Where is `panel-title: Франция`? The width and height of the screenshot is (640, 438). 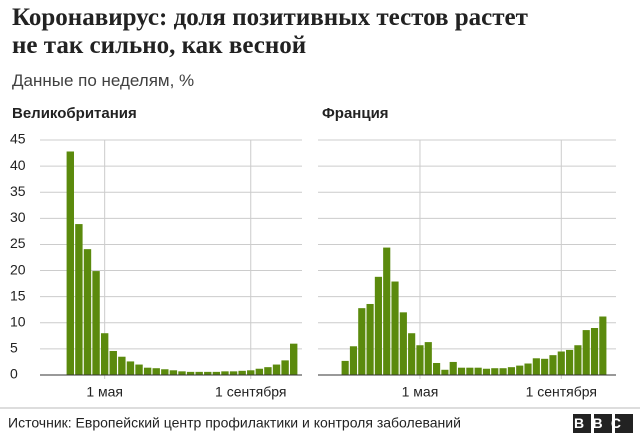 panel-title: Франция is located at coordinates (355, 113).